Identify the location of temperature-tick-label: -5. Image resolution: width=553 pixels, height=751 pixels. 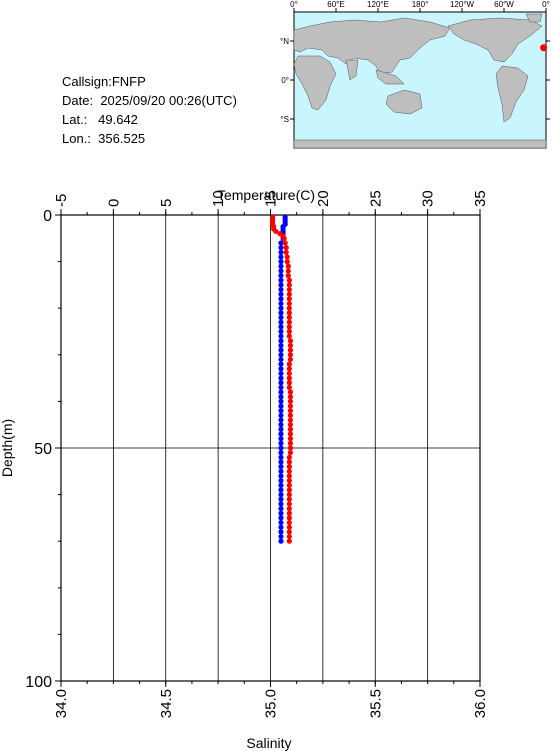
(61, 200).